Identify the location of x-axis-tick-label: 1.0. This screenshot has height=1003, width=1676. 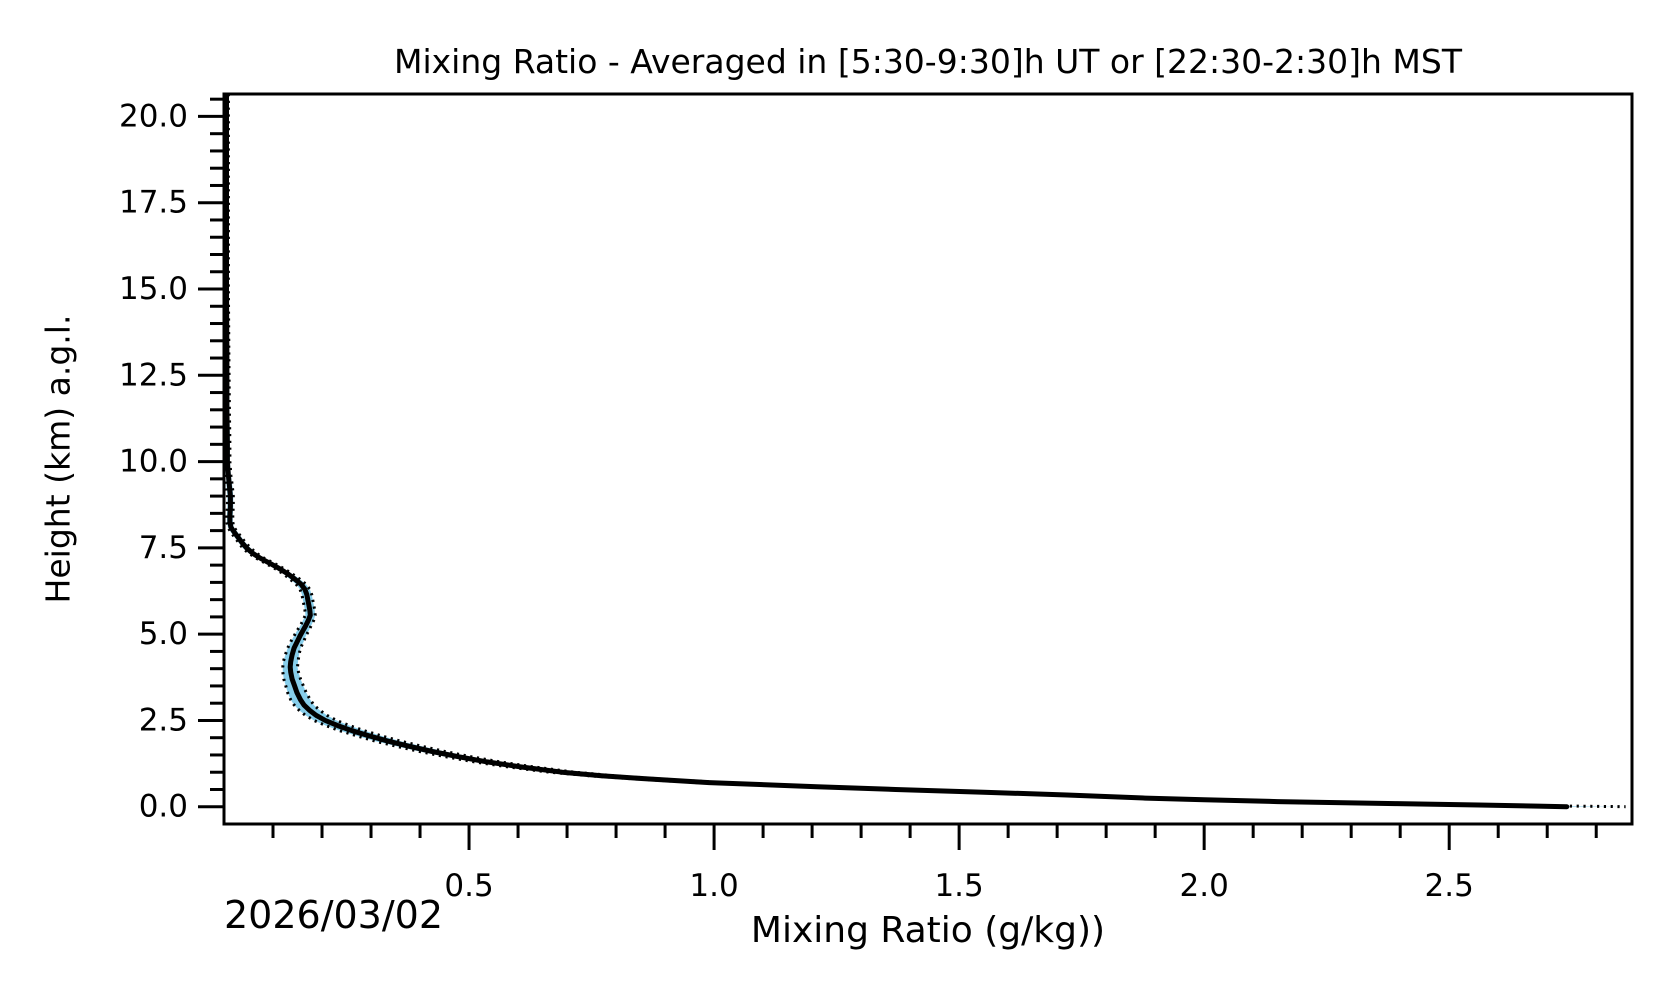
(713, 886).